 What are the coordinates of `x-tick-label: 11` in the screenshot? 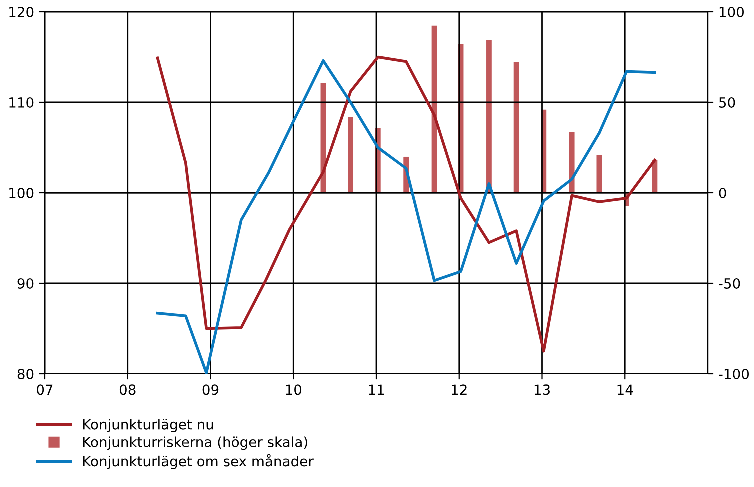 It's located at (376, 389).